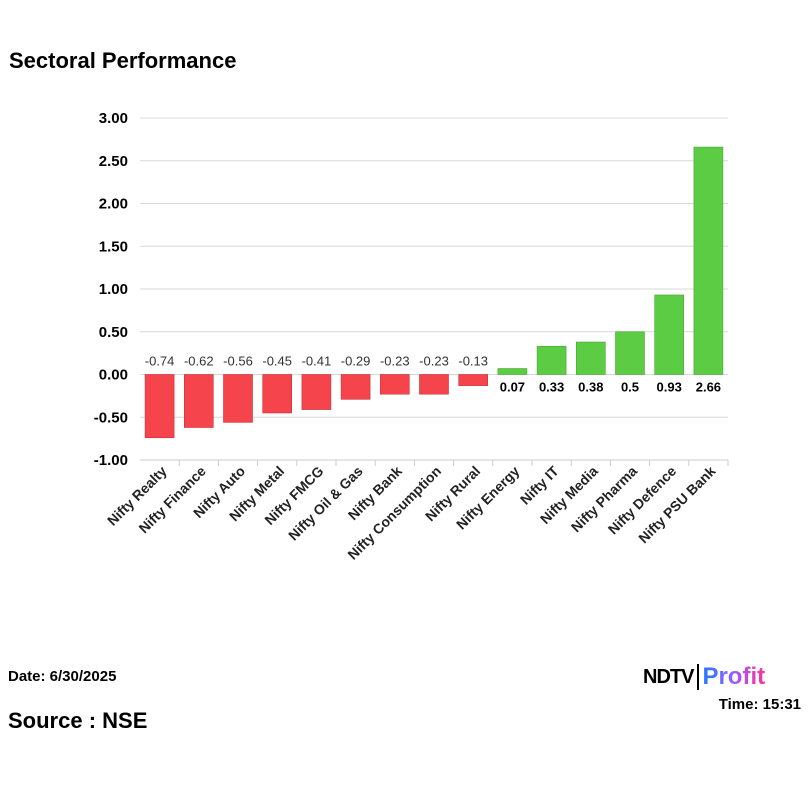 The image size is (809, 809). I want to click on data-label: 0.07, so click(512, 387).